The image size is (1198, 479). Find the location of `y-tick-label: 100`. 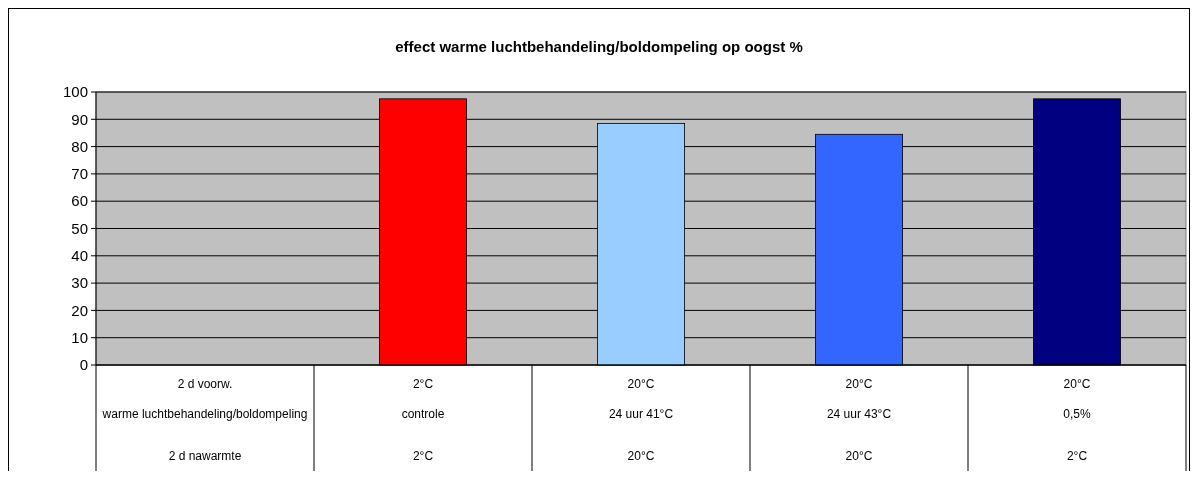

y-tick-label: 100 is located at coordinates (75, 92).